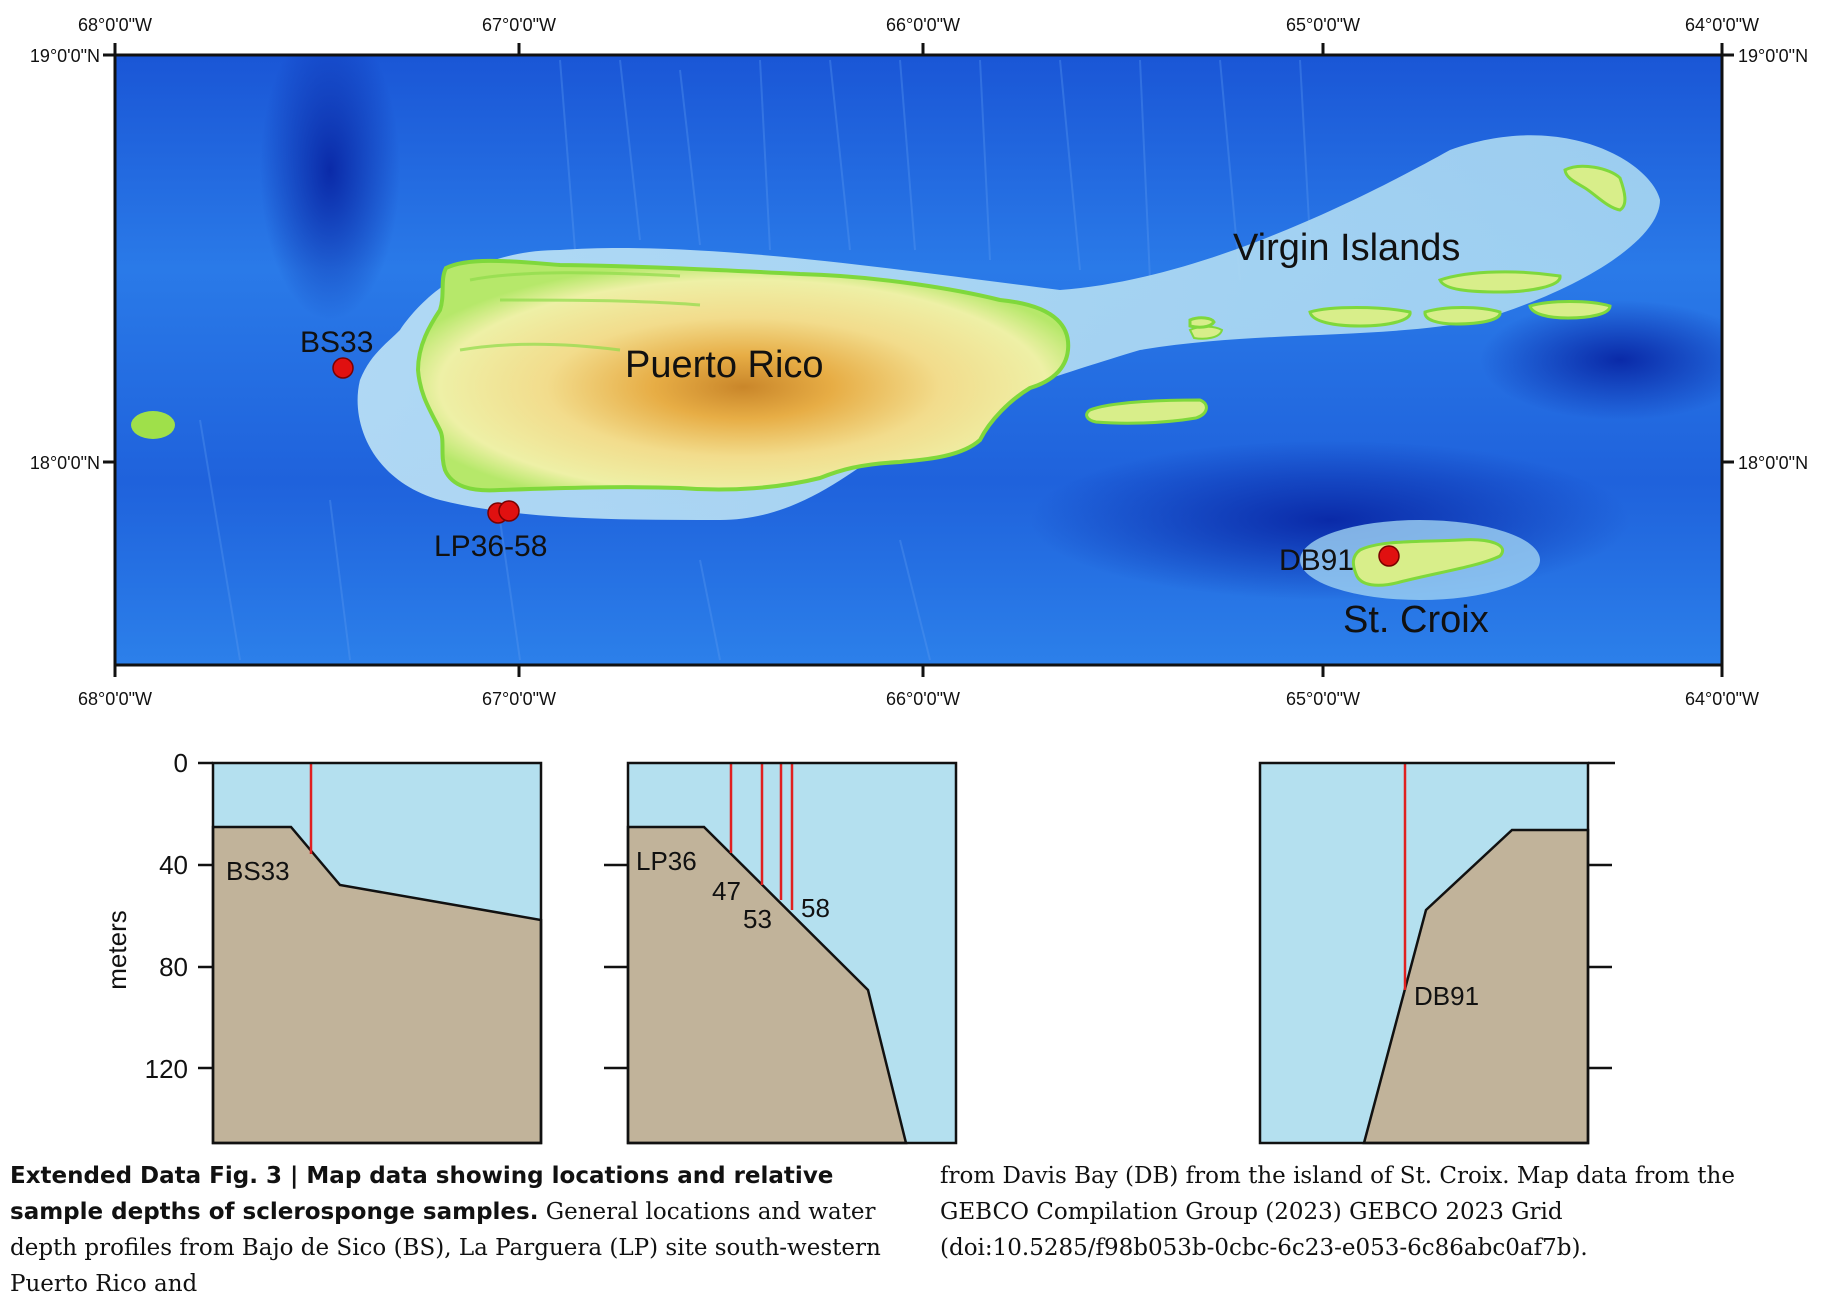 This screenshot has height=1302, width=1831. I want to click on lon-top-label-66: 66°0'0"W, so click(923, 25).